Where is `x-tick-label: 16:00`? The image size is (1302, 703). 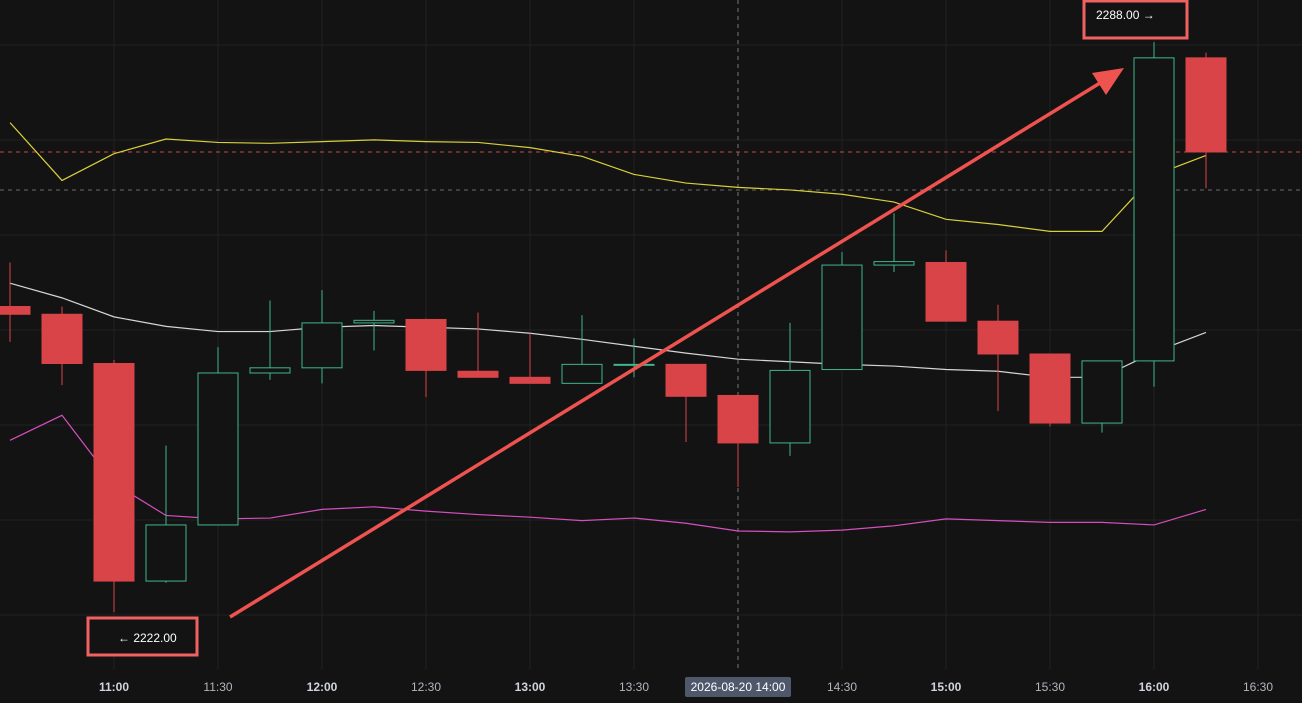 x-tick-label: 16:00 is located at coordinates (1154, 687).